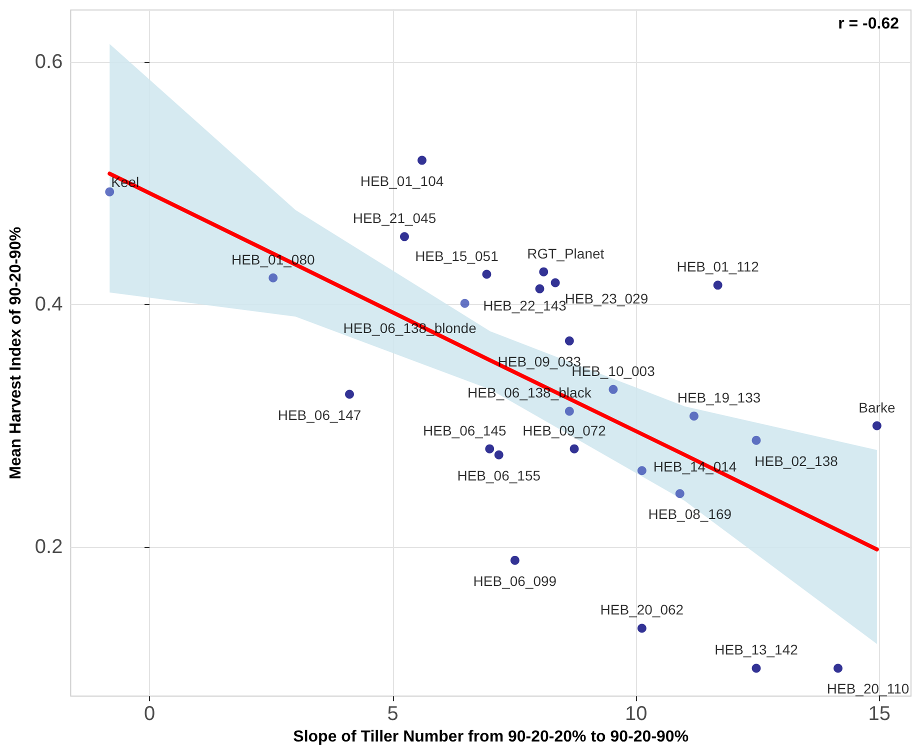  Describe the element at coordinates (796, 460) in the screenshot. I see `data-label: HEB_02_138` at that location.